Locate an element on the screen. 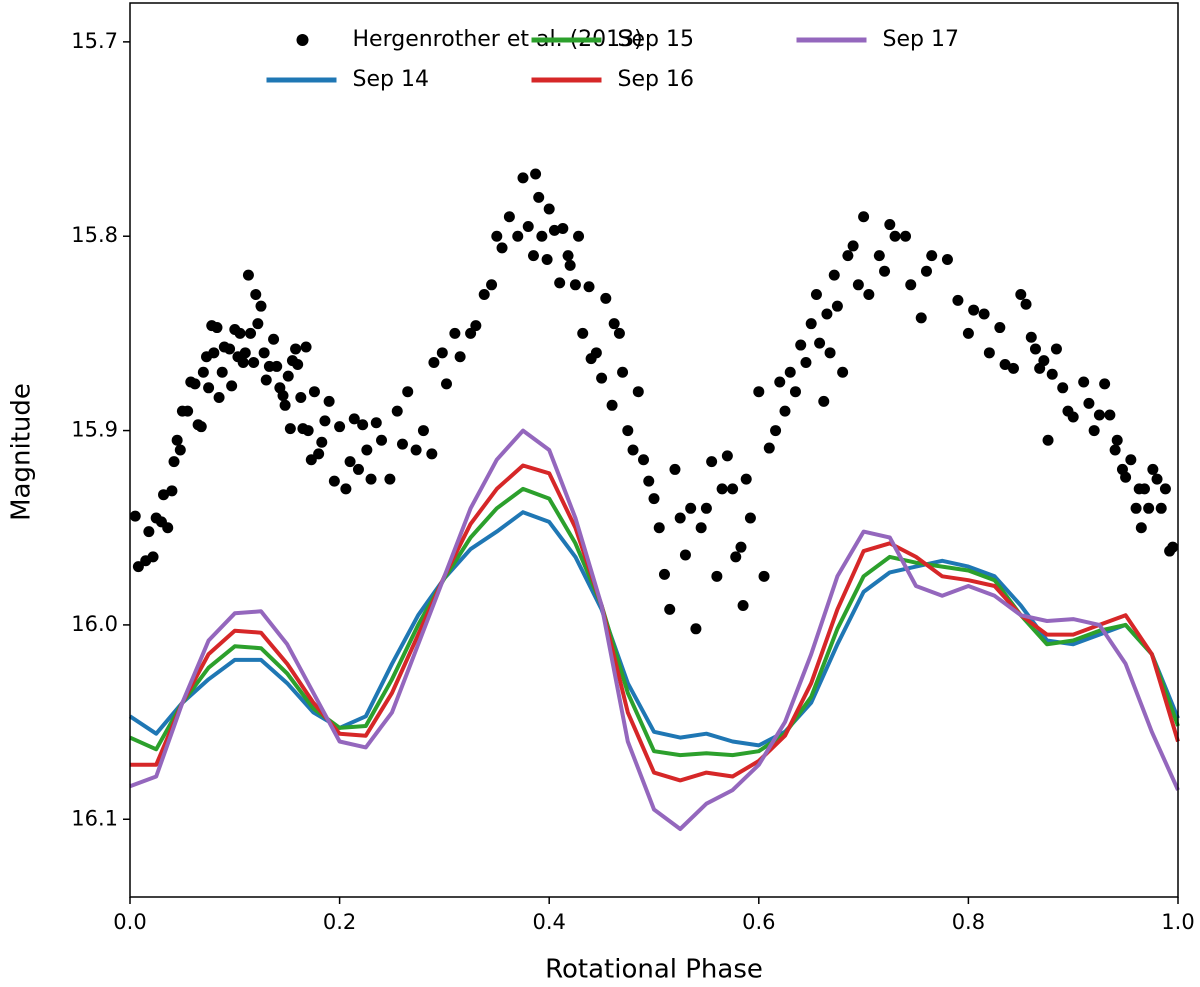 The image size is (1200, 987). y-tick-label: 16.0 is located at coordinates (94, 624).